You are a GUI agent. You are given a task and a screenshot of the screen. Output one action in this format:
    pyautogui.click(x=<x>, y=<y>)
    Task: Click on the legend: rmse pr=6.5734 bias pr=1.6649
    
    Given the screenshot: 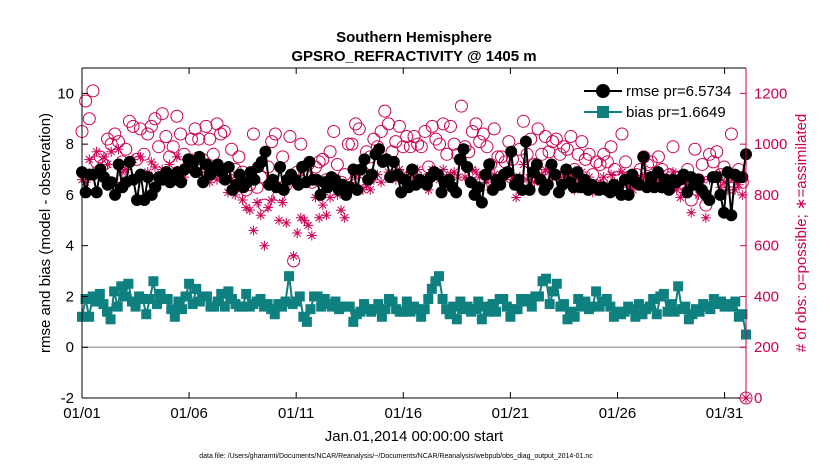 What is the action you would take?
    pyautogui.click(x=660, y=100)
    